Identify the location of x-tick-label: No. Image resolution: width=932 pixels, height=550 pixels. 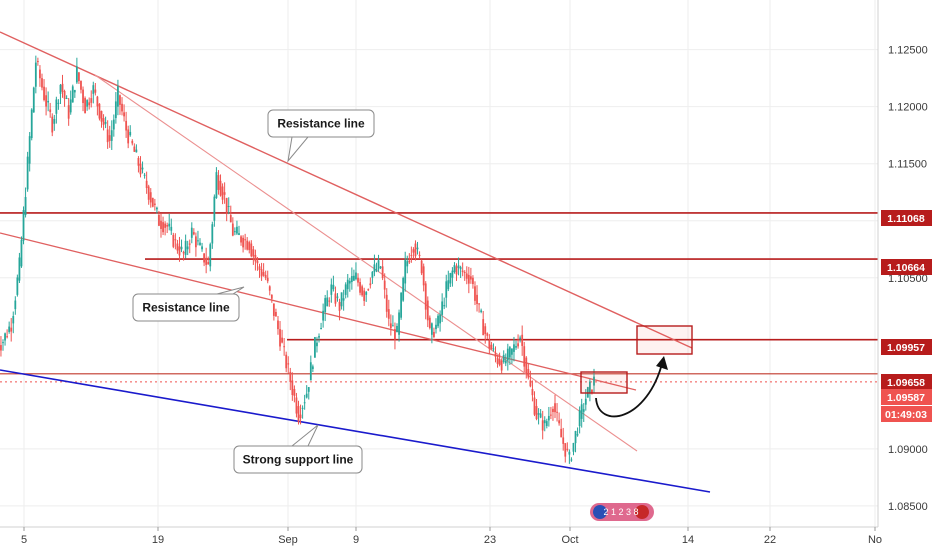
(875, 540).